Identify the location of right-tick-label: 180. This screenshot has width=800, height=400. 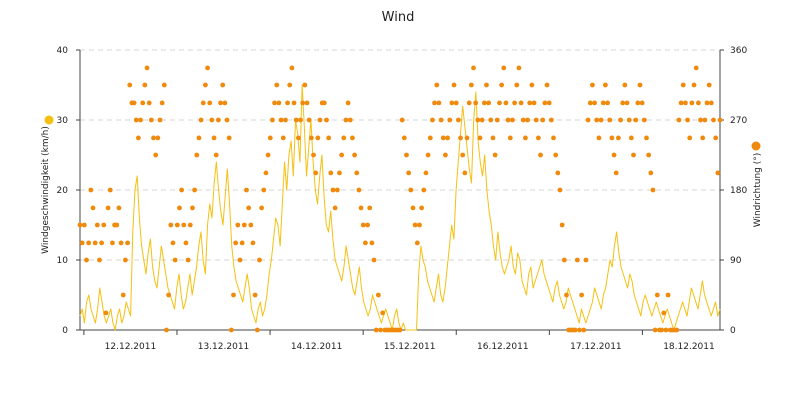
(738, 191).